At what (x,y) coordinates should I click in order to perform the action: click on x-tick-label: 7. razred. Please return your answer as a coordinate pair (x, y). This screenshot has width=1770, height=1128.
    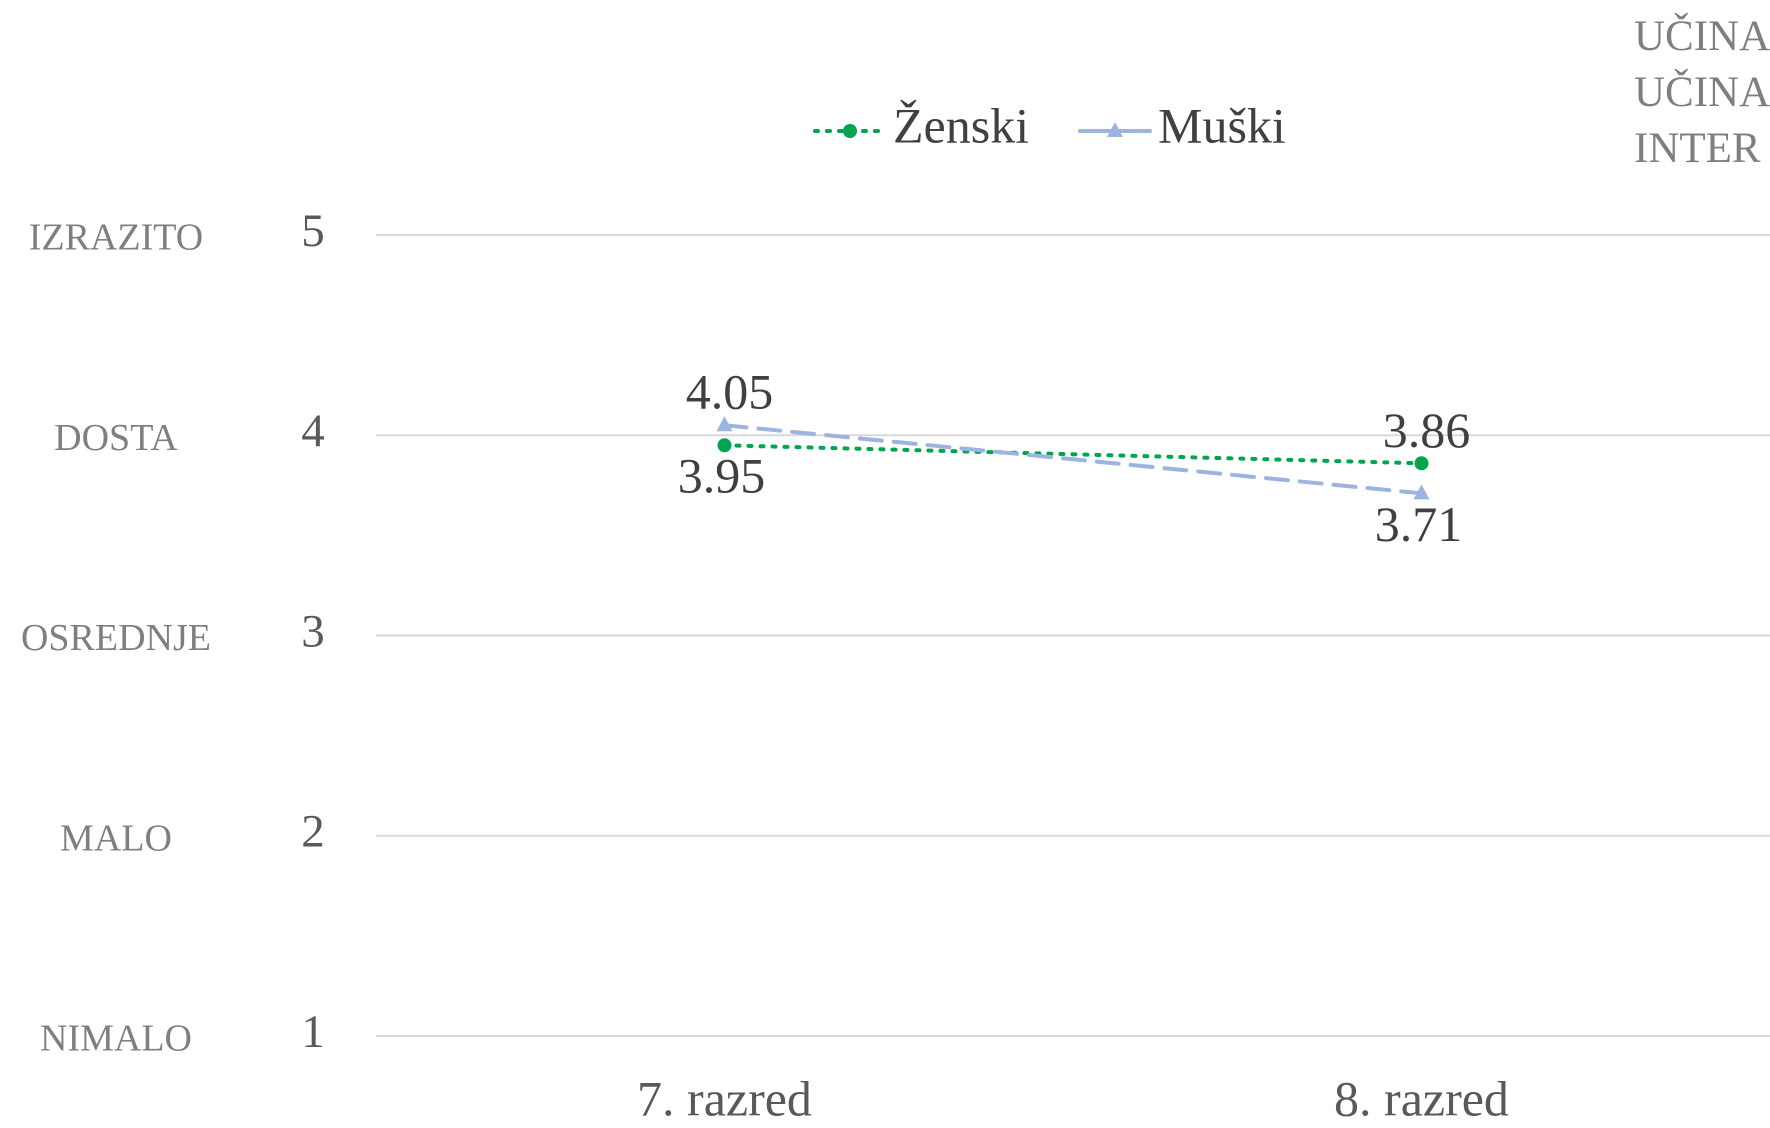
    Looking at the image, I should click on (724, 1098).